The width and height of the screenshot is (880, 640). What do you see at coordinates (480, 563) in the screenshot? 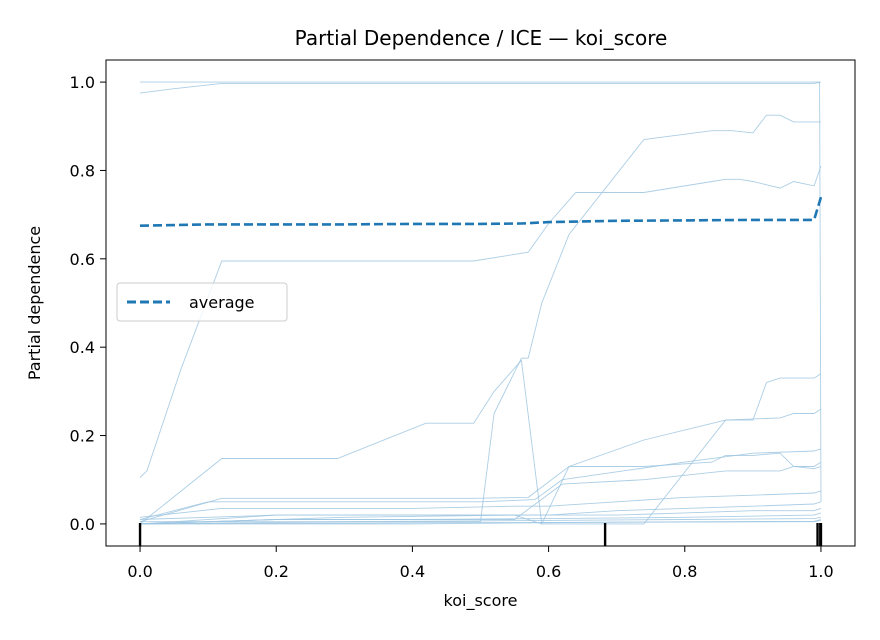
I see `x-axis: 0.0 0.2 0.4 0.6 0.8 1.0` at bounding box center [480, 563].